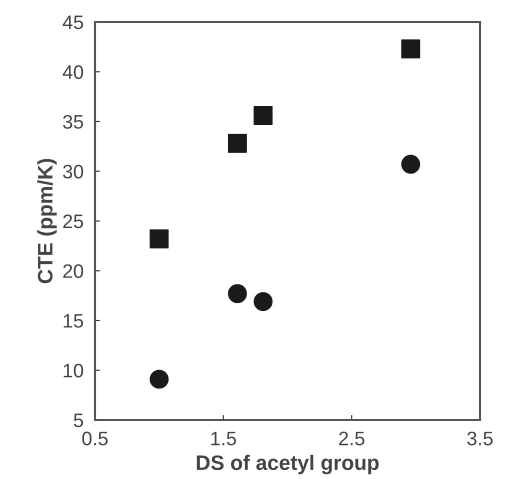 Image resolution: width=514 pixels, height=479 pixels. What do you see at coordinates (351, 439) in the screenshot?
I see `x-tick-label: 2.5` at bounding box center [351, 439].